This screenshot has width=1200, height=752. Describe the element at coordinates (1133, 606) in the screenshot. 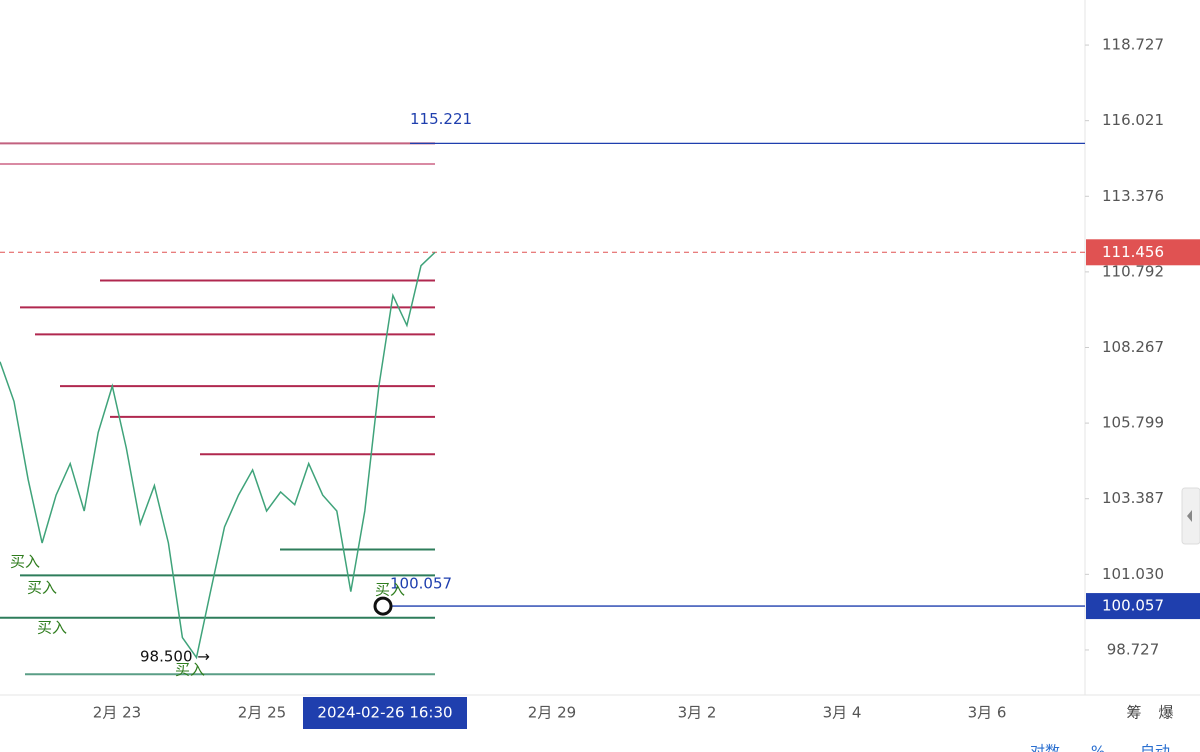

I see `low-badge-label: 100.057` at that location.